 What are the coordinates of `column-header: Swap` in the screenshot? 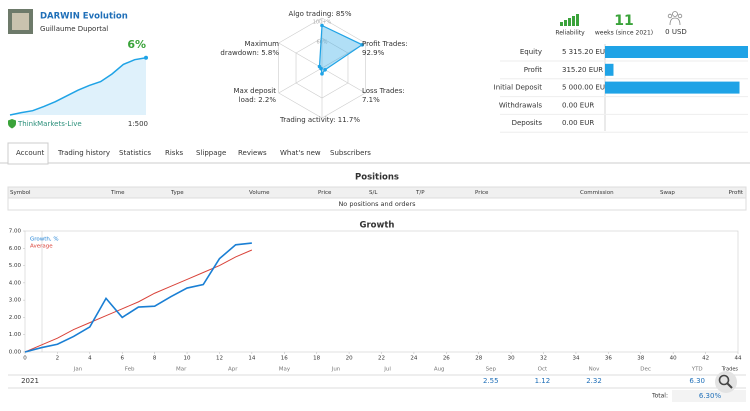 It's located at (667, 193).